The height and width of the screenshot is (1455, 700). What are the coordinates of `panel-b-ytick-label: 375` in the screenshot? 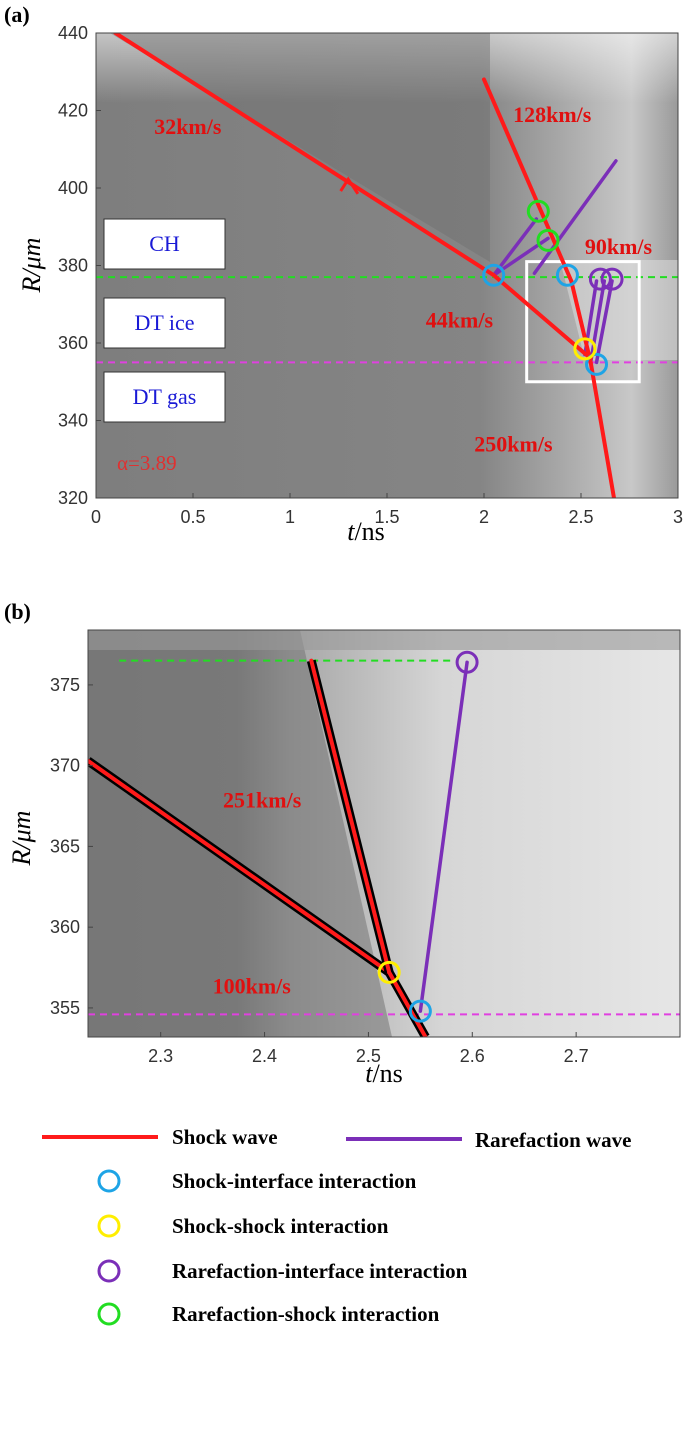 It's located at (65, 685).